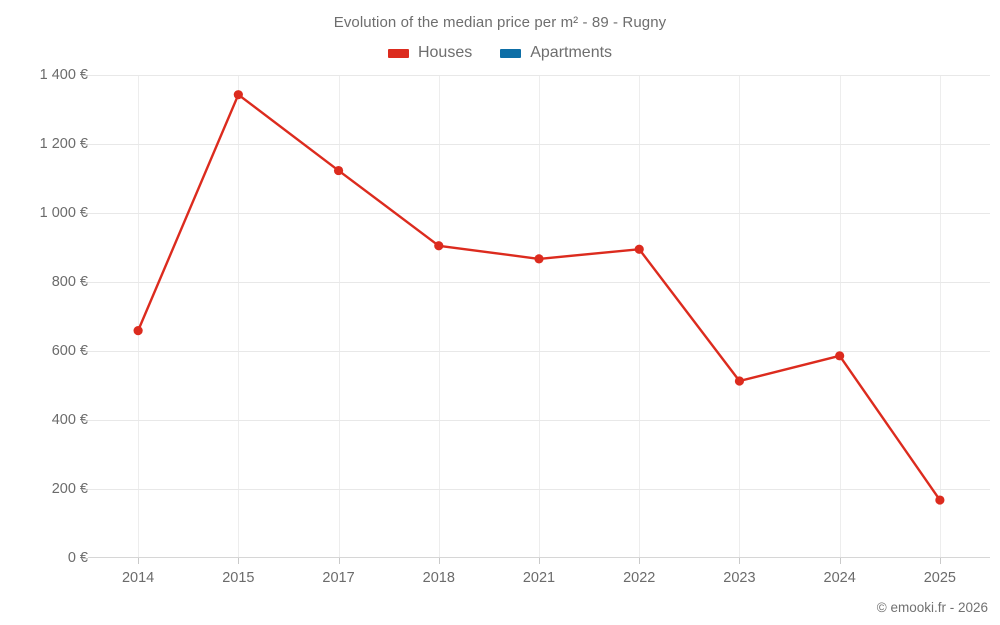 The width and height of the screenshot is (1000, 625). What do you see at coordinates (438, 578) in the screenshot?
I see `x-tick-label: 2018` at bounding box center [438, 578].